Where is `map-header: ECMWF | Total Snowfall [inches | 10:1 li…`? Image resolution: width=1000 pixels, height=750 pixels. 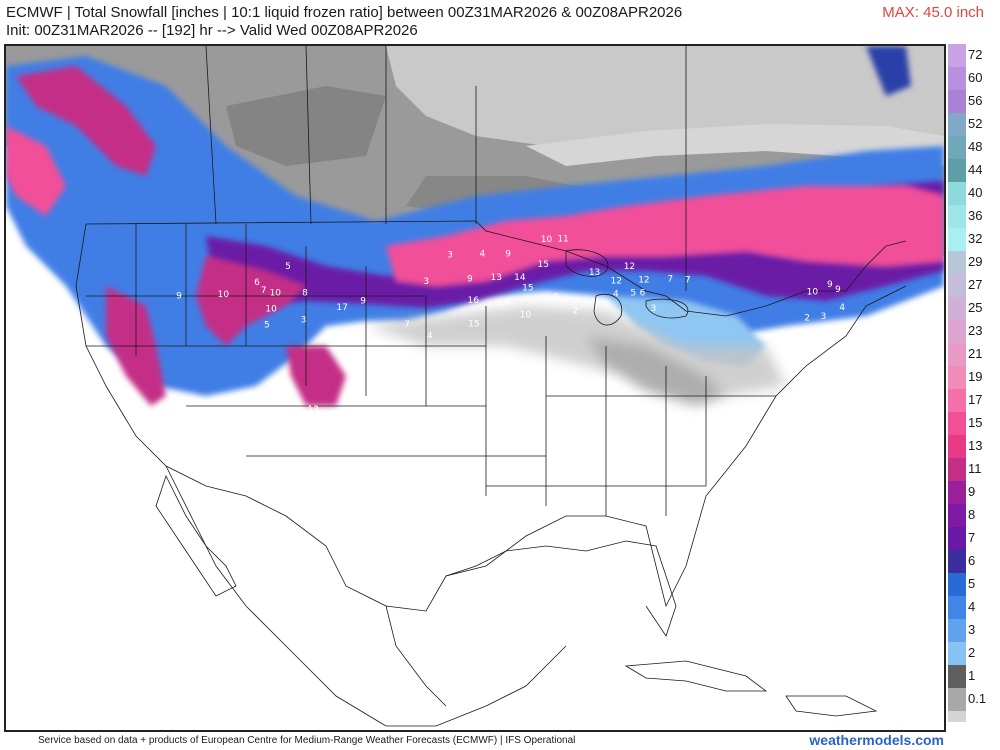
map-header: ECMWF | Total Snowfall [inches | 10:1 li… is located at coordinates (500, 22).